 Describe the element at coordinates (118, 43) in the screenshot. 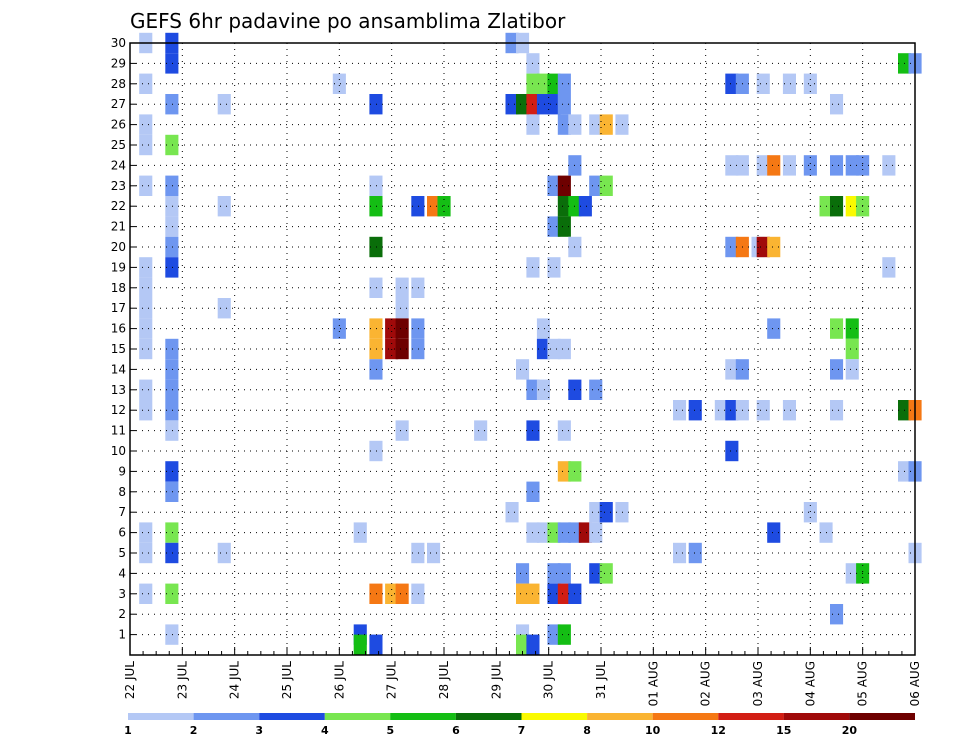

I see `y-tick-label: 30` at that location.